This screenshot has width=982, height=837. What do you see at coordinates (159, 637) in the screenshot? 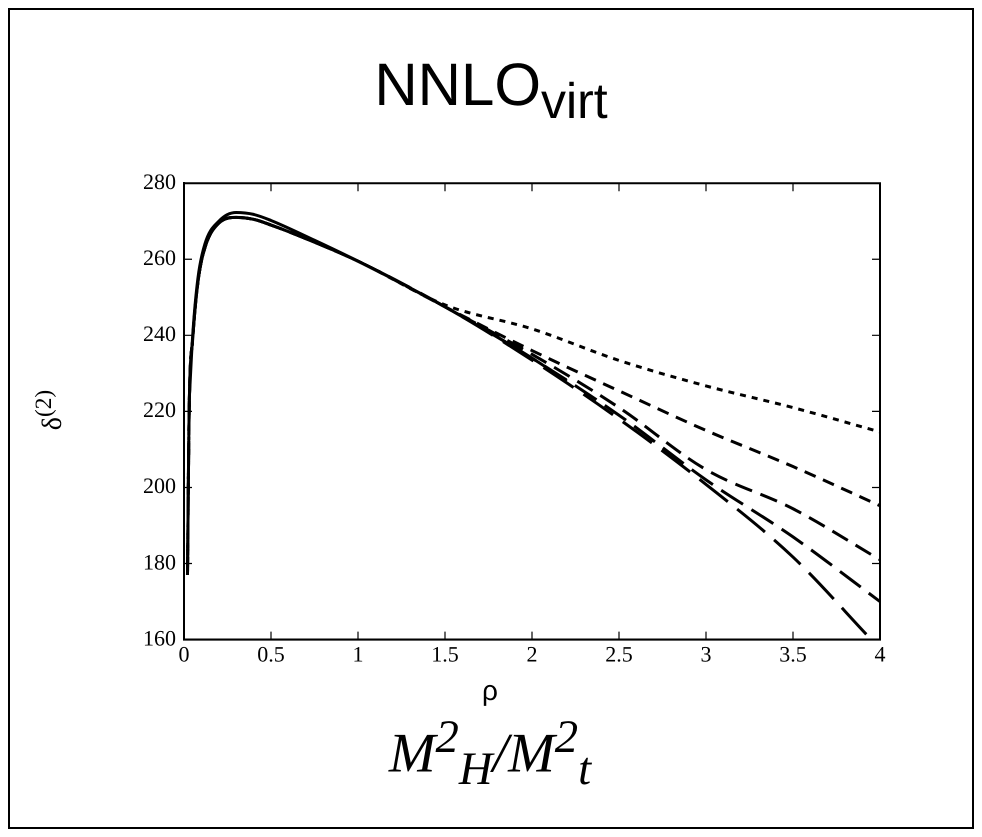
I see `y-tick-label: 160` at bounding box center [159, 637].